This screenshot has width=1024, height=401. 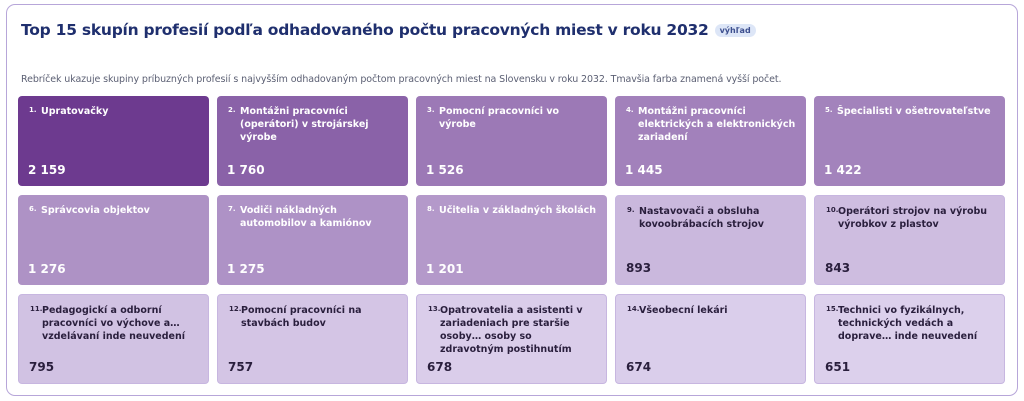 What do you see at coordinates (644, 170) in the screenshot?
I see `tile-value: 1 445` at bounding box center [644, 170].